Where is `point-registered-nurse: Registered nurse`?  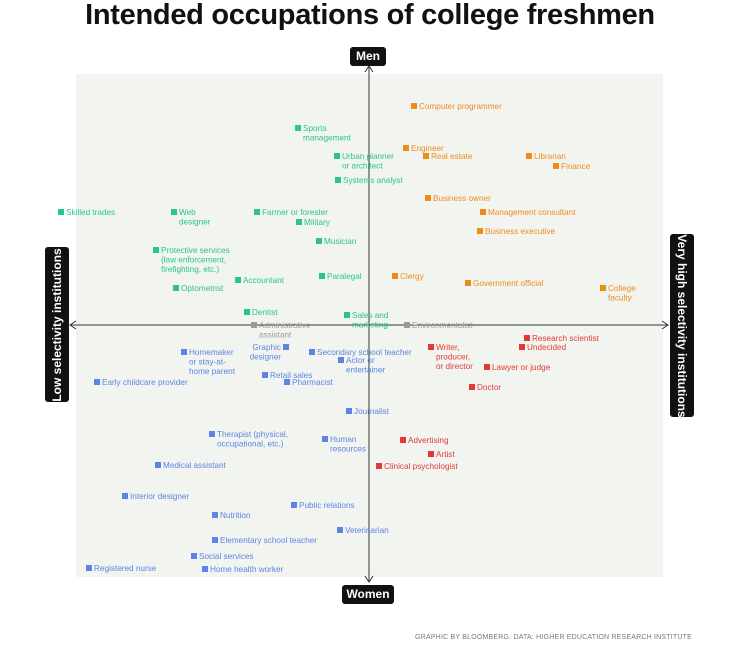 point-registered-nurse: Registered nurse is located at coordinates (121, 568).